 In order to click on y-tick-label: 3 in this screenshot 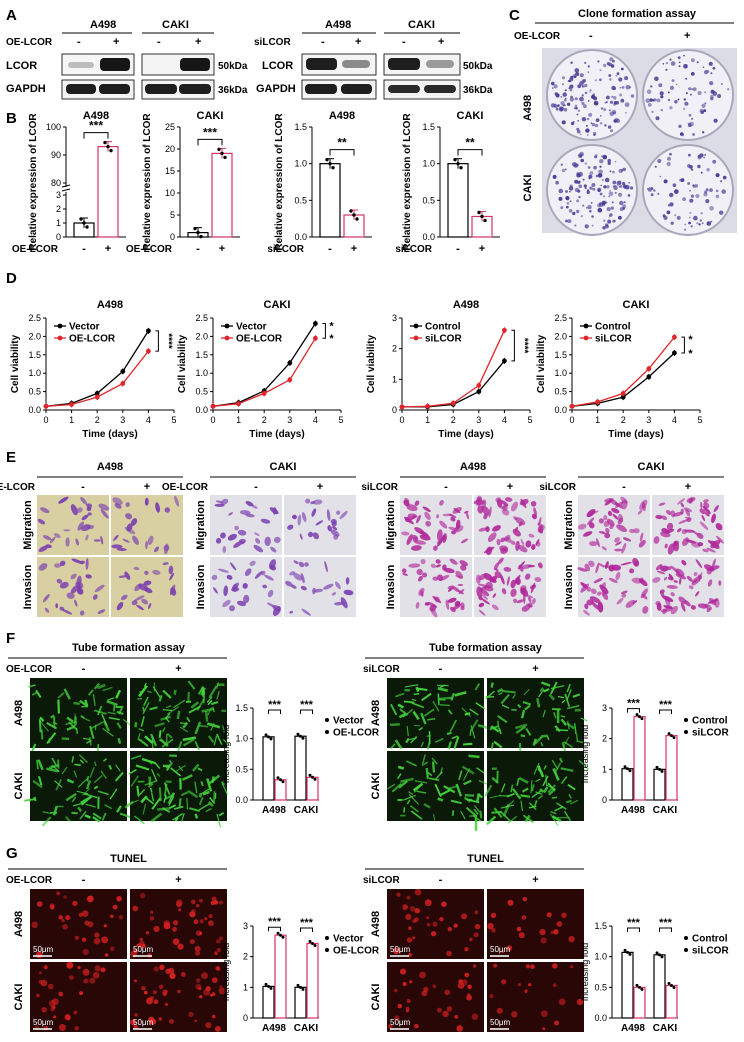, I will do `click(58, 195)`.